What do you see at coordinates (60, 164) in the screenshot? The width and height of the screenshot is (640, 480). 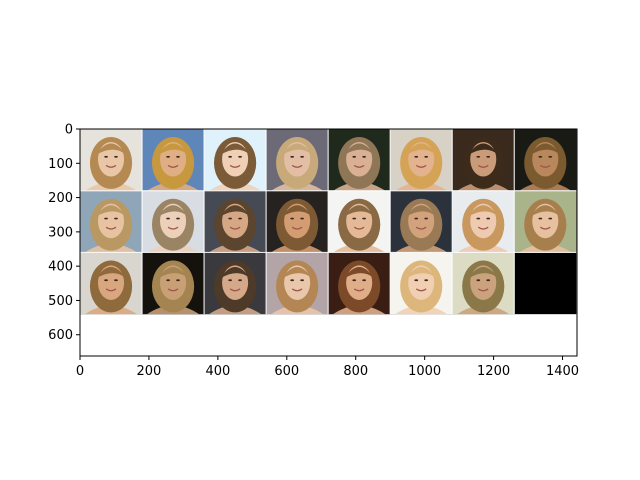 I see `y-tick-label: 100` at bounding box center [60, 164].